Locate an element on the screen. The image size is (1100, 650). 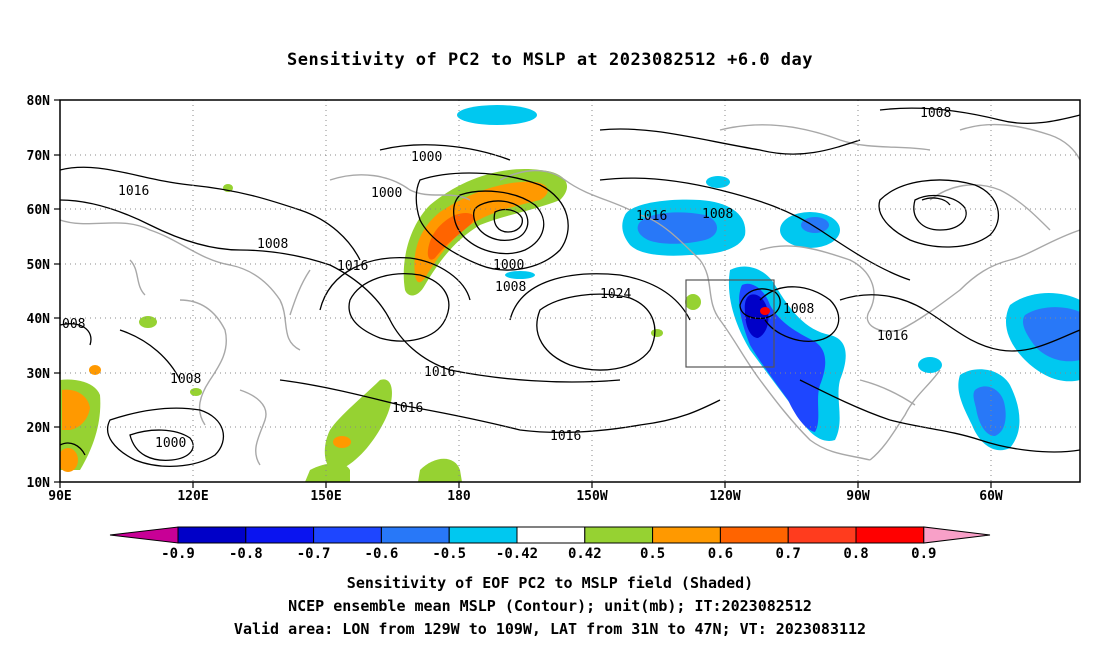
colorbar-label: 0.42 is located at coordinates (585, 554).